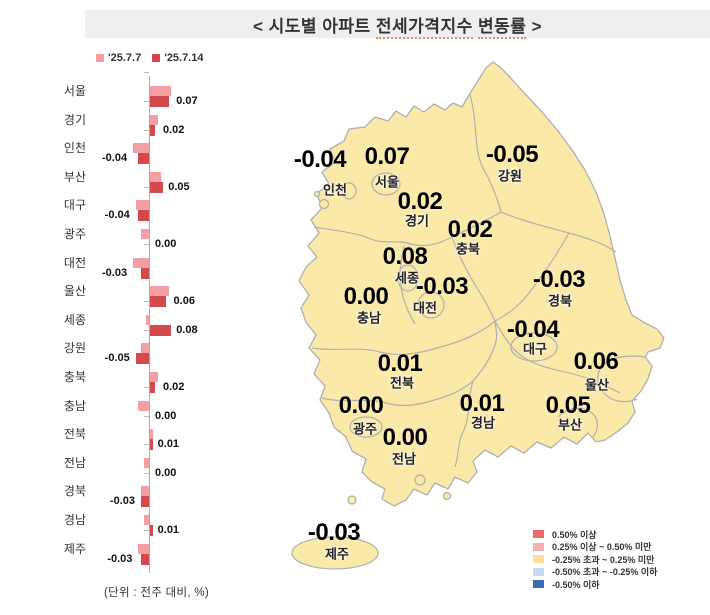  What do you see at coordinates (442, 286) in the screenshot?
I see `map-region-value-대전: -0.03` at bounding box center [442, 286].